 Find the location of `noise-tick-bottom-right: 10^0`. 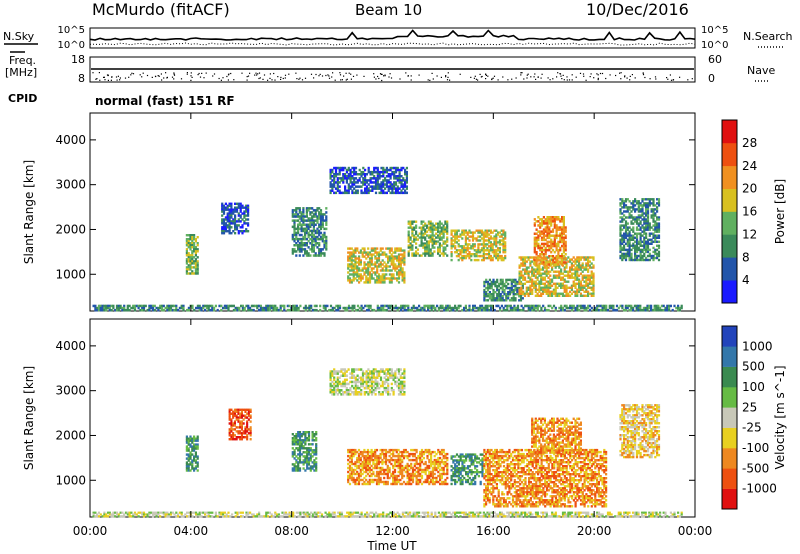

noise-tick-bottom-right: 10^0 is located at coordinates (714, 45).